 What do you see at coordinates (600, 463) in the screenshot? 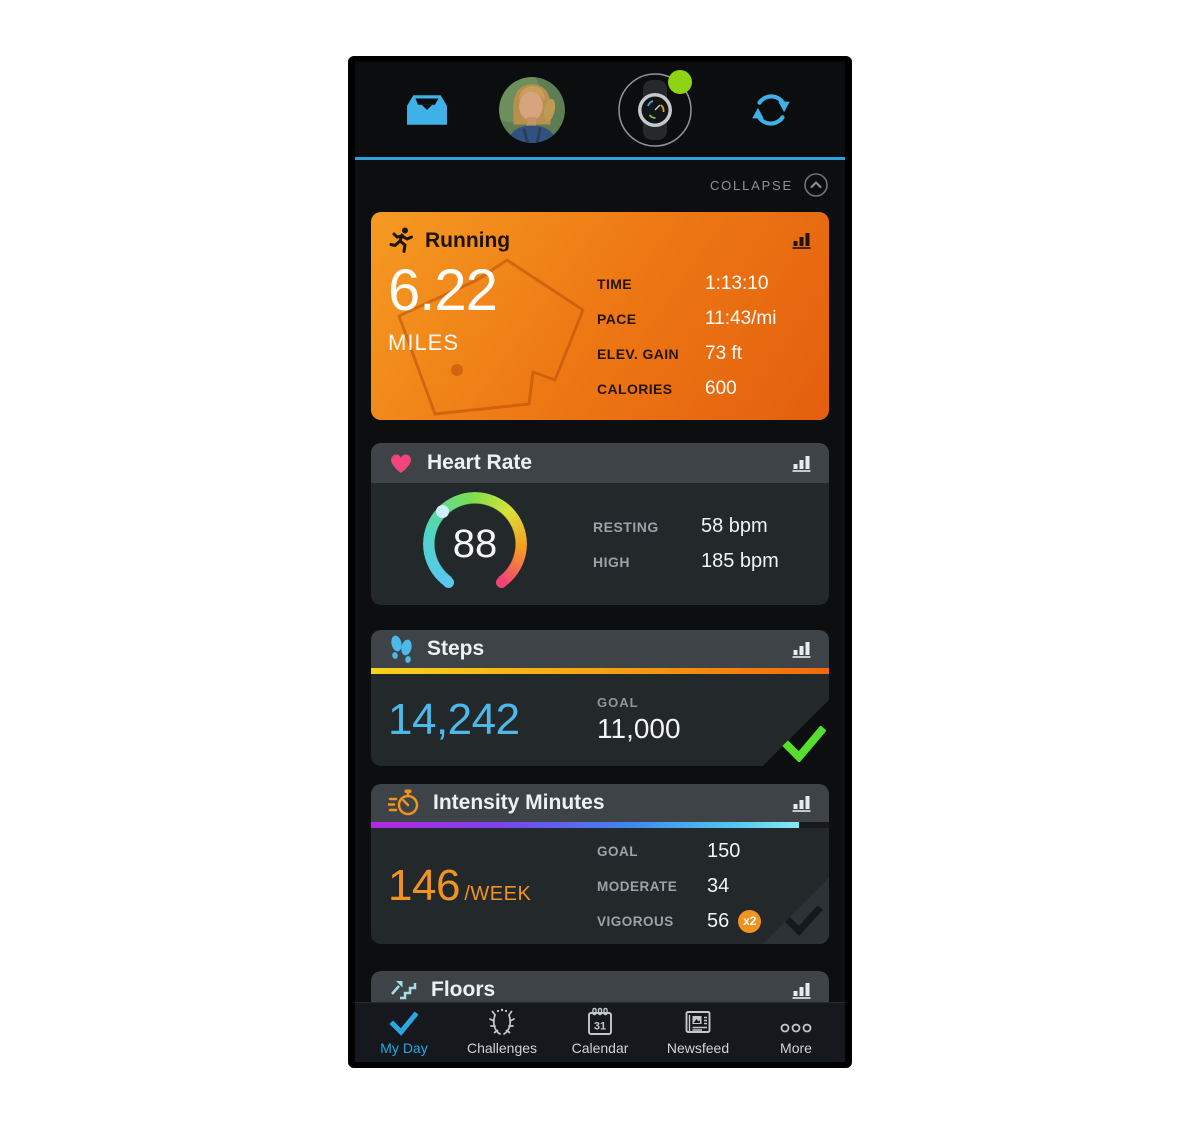
I see `heart-rate-card-header: Heart Rate` at bounding box center [600, 463].